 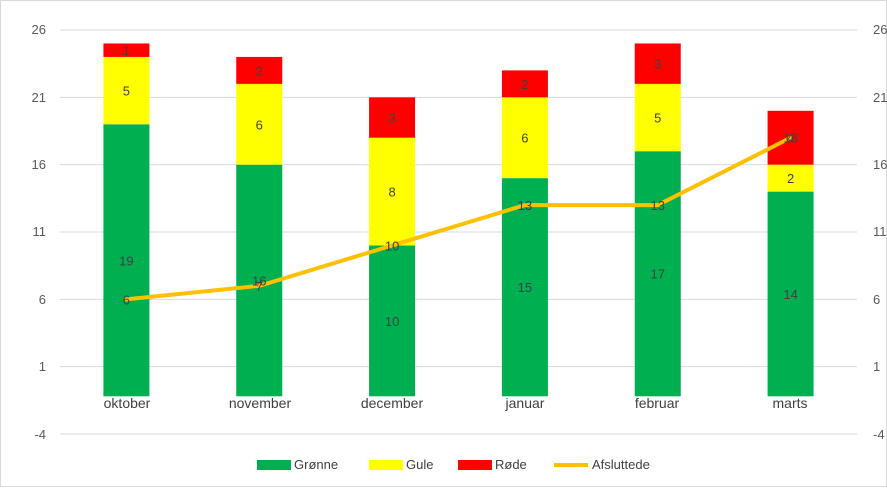 I want to click on y-axis-right: 26 21 16 11 6 1 -4, so click(x=880, y=232).